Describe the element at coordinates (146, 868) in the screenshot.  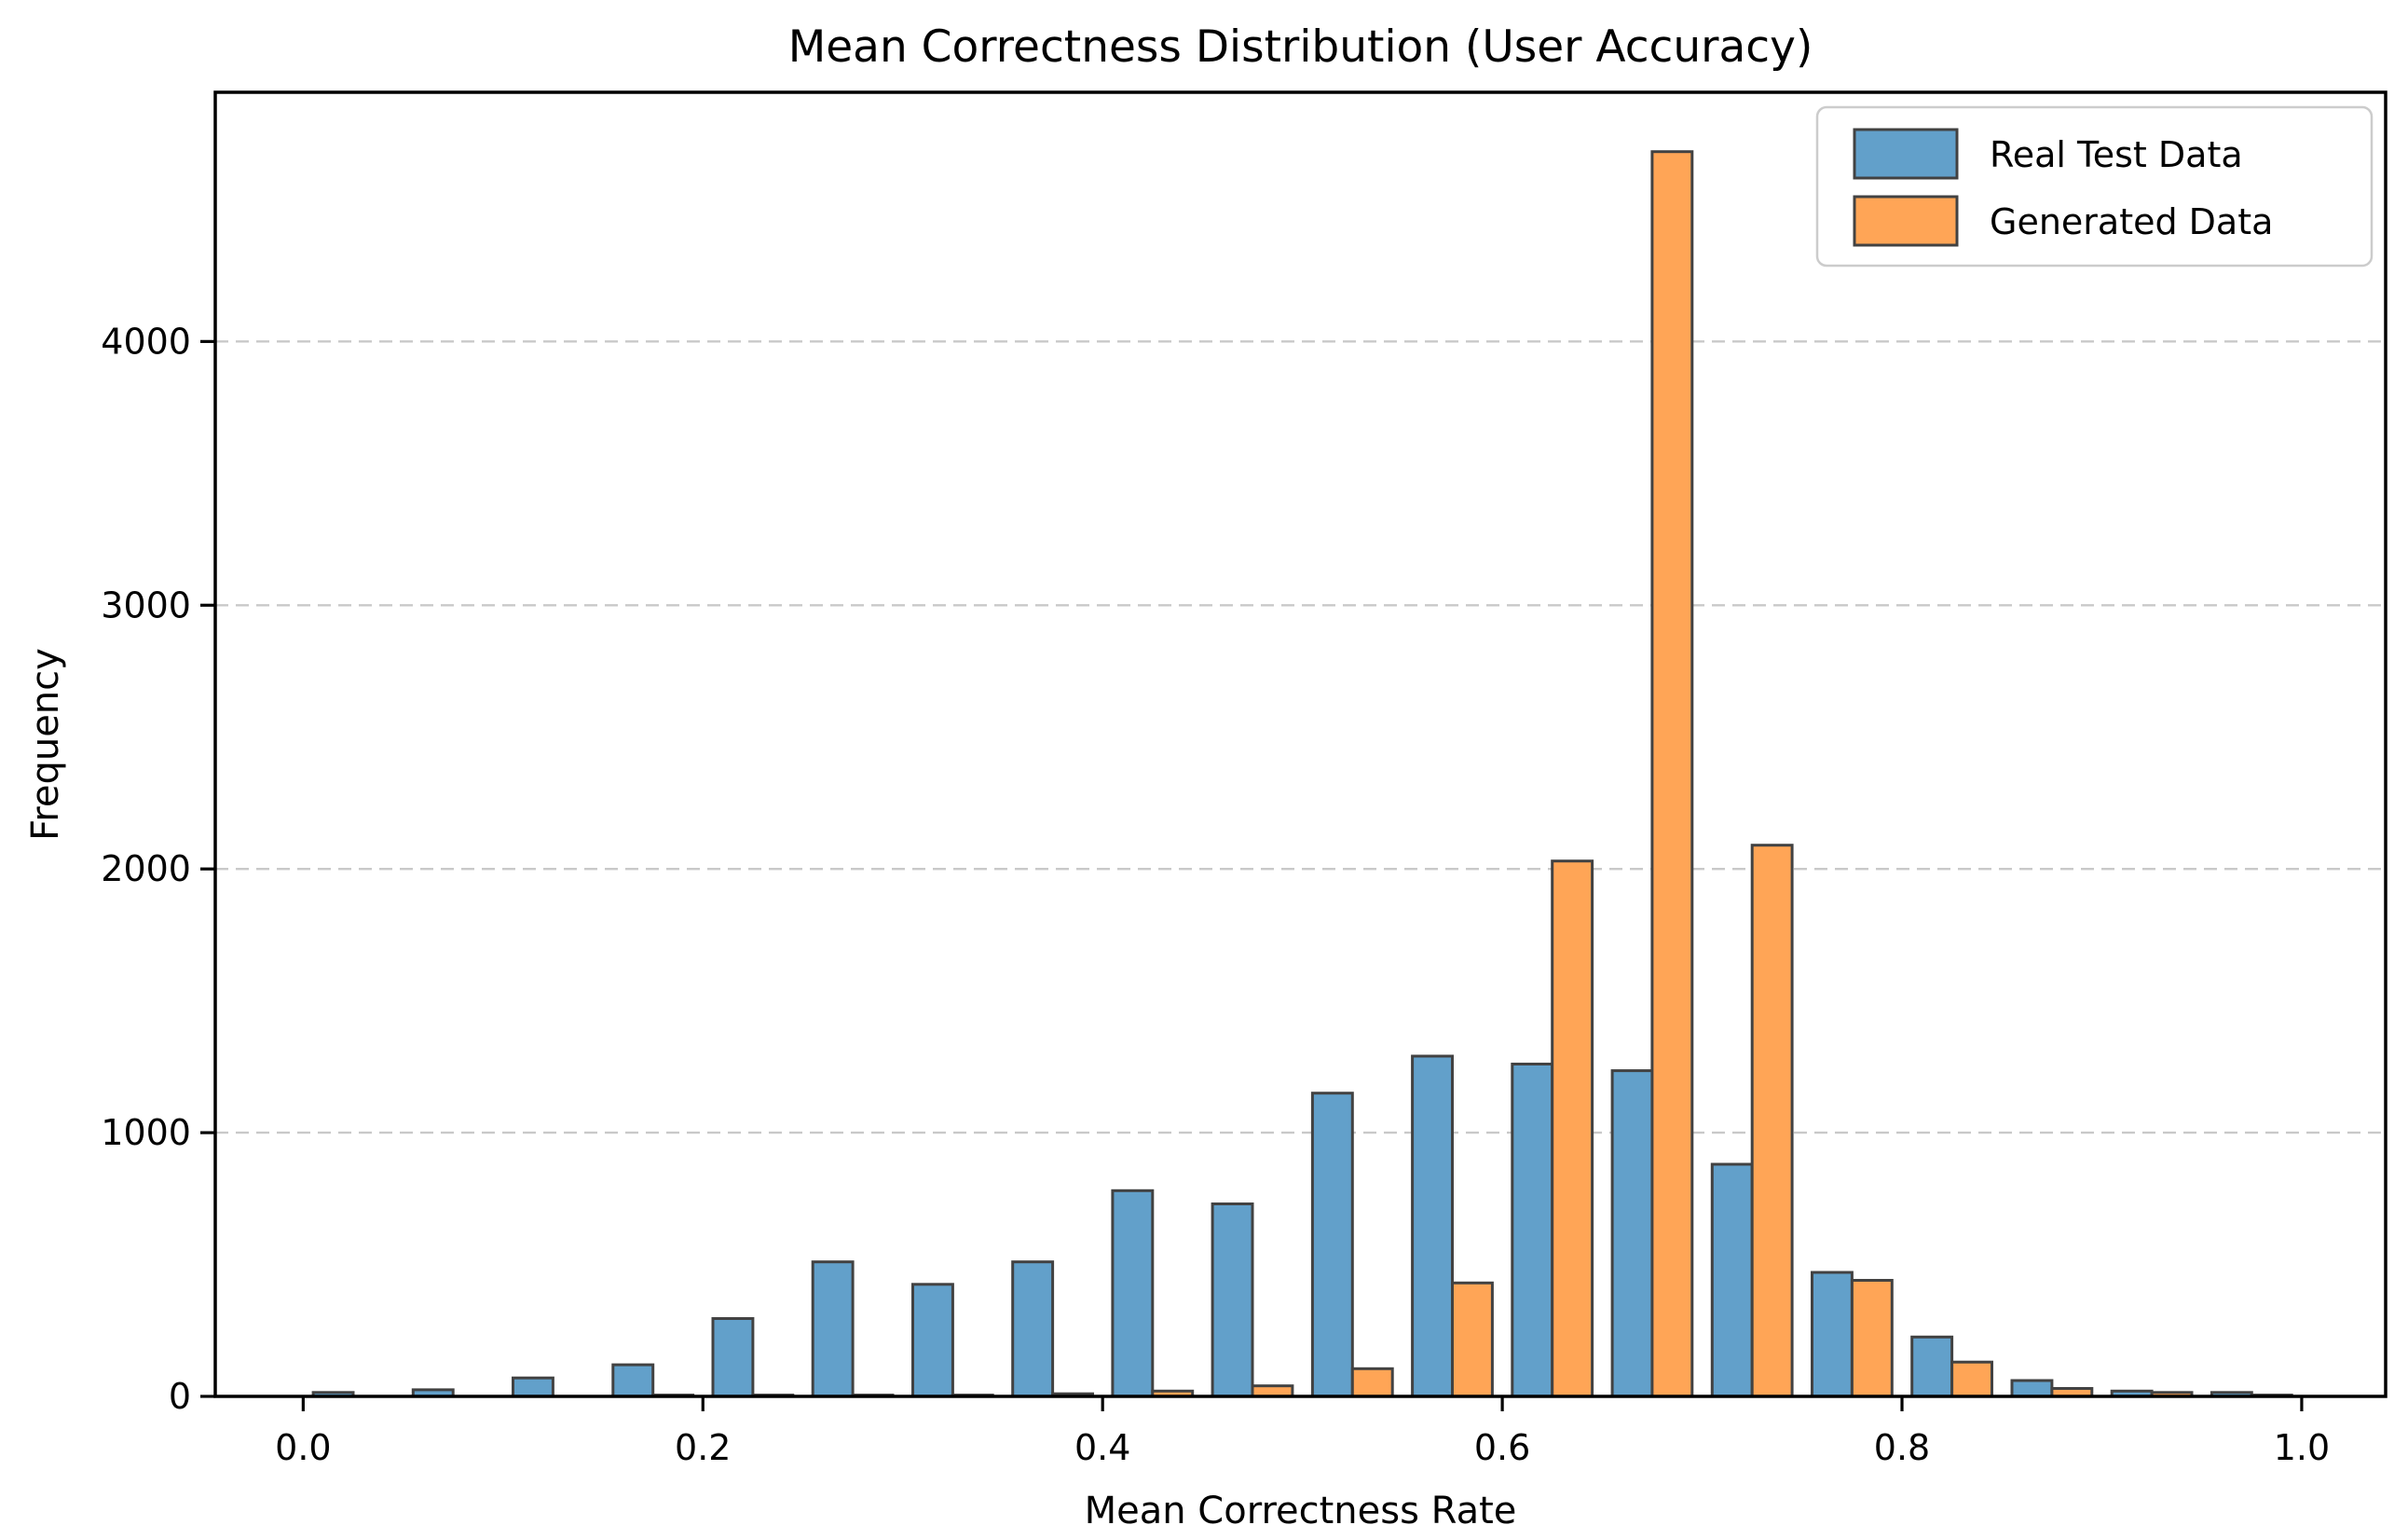
I see `y-tick-label: 2000` at that location.